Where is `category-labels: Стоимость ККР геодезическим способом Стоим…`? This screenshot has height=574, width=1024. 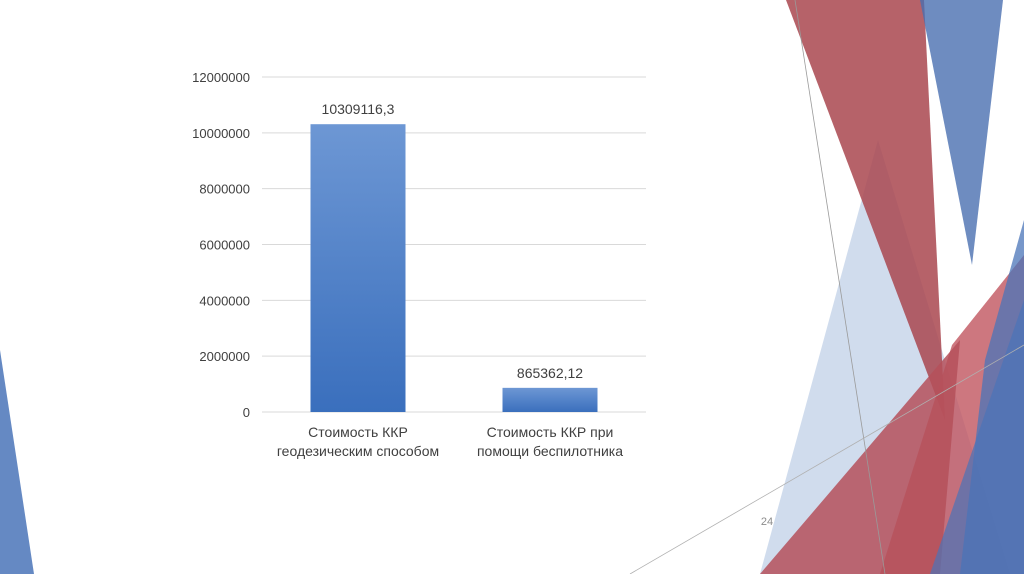
category-labels: Стоимость ККР геодезическим способом Стоим… is located at coordinates (450, 441).